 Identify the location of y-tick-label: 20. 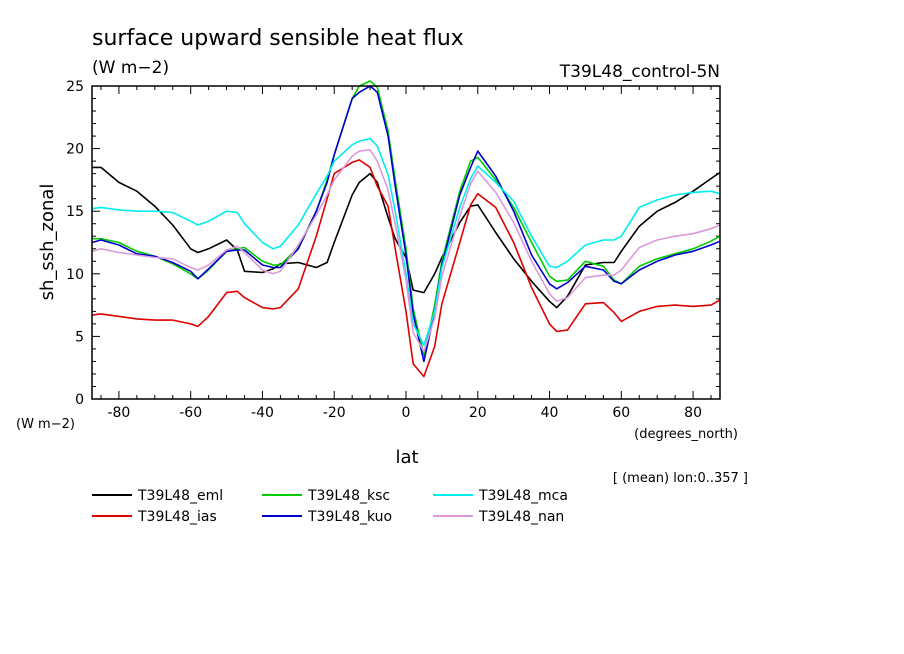
(75, 150).